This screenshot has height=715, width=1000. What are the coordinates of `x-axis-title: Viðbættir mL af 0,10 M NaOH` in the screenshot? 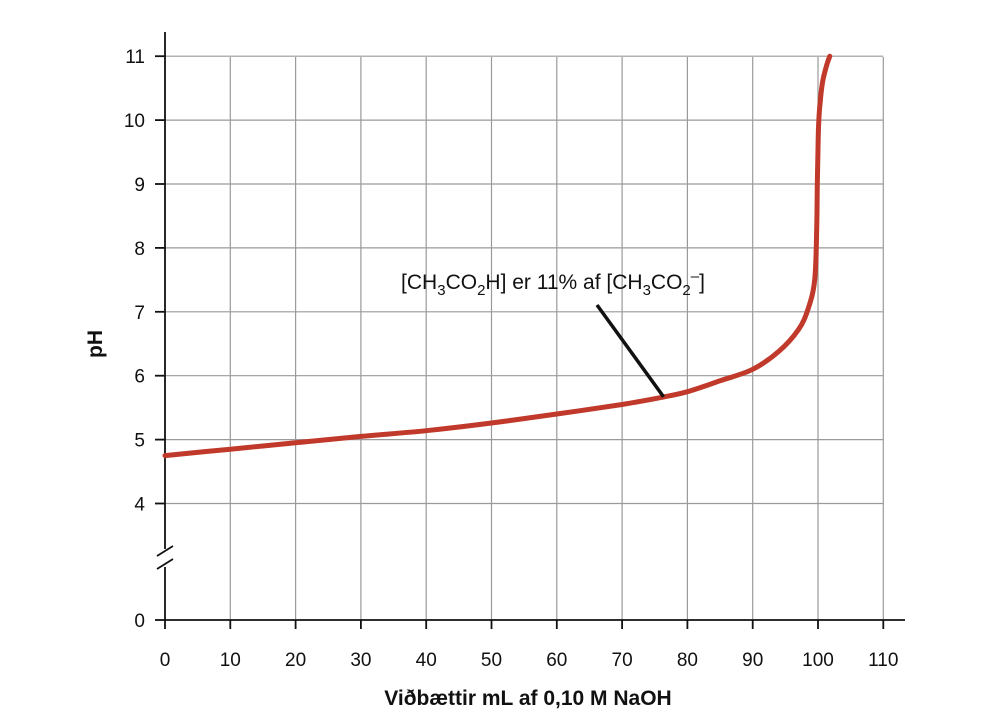 It's located at (527, 698).